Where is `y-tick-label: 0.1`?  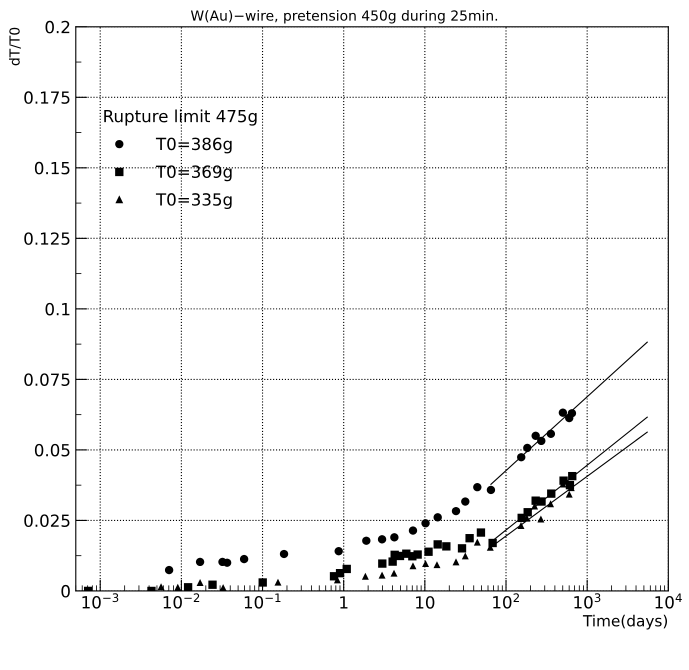
y-tick-label: 0.1 is located at coordinates (58, 309).